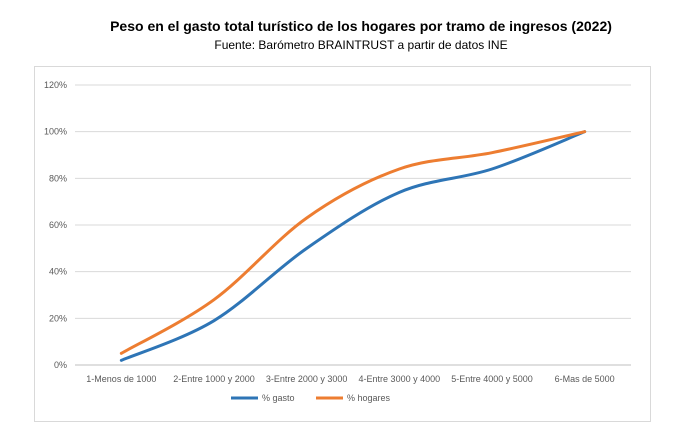 This screenshot has width=676, height=439. Describe the element at coordinates (369, 398) in the screenshot. I see `legend-label: % hogares` at that location.